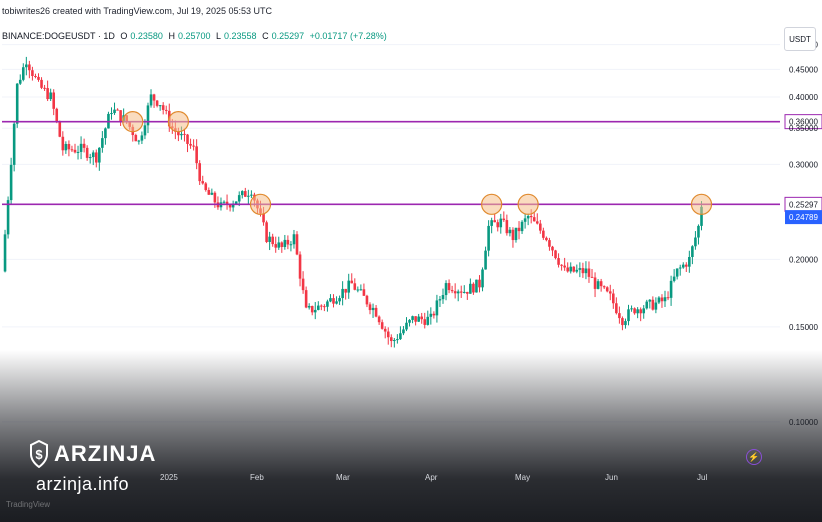 The height and width of the screenshot is (522, 822). I want to click on brand-url: arzinja.info, so click(83, 484).